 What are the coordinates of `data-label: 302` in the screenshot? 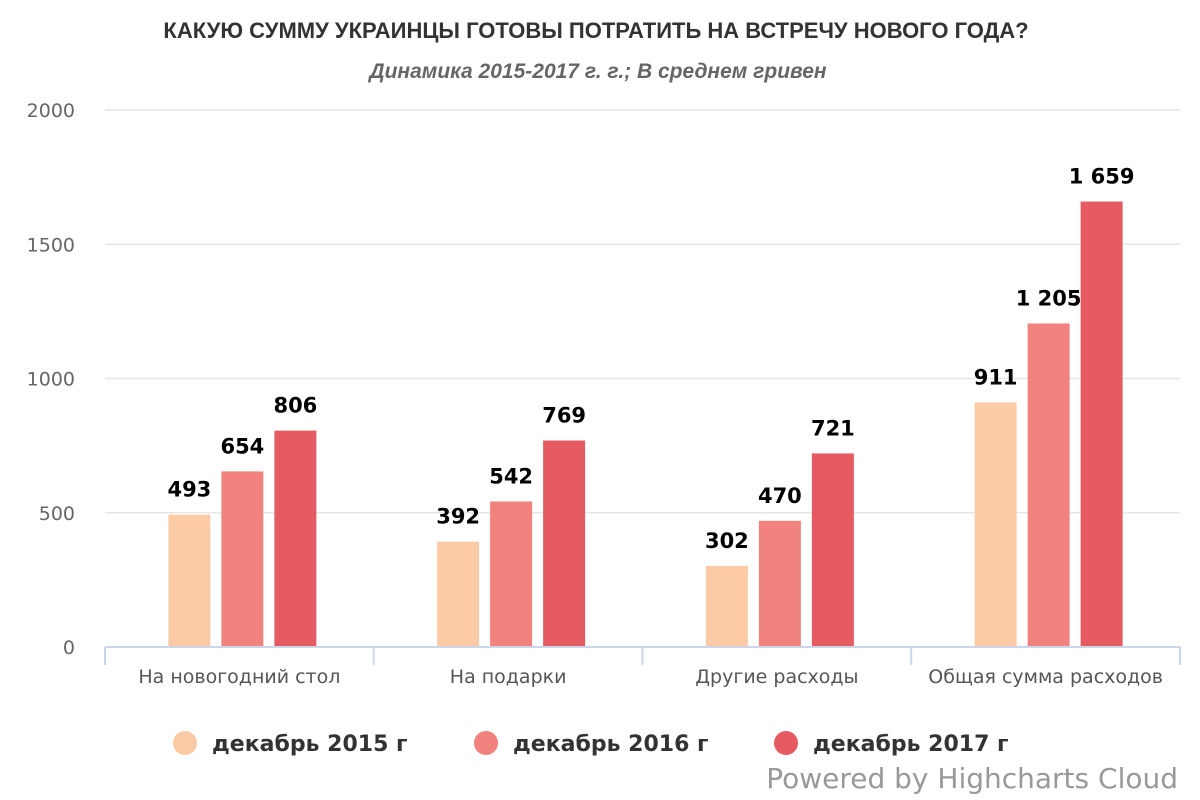 It's located at (727, 541).